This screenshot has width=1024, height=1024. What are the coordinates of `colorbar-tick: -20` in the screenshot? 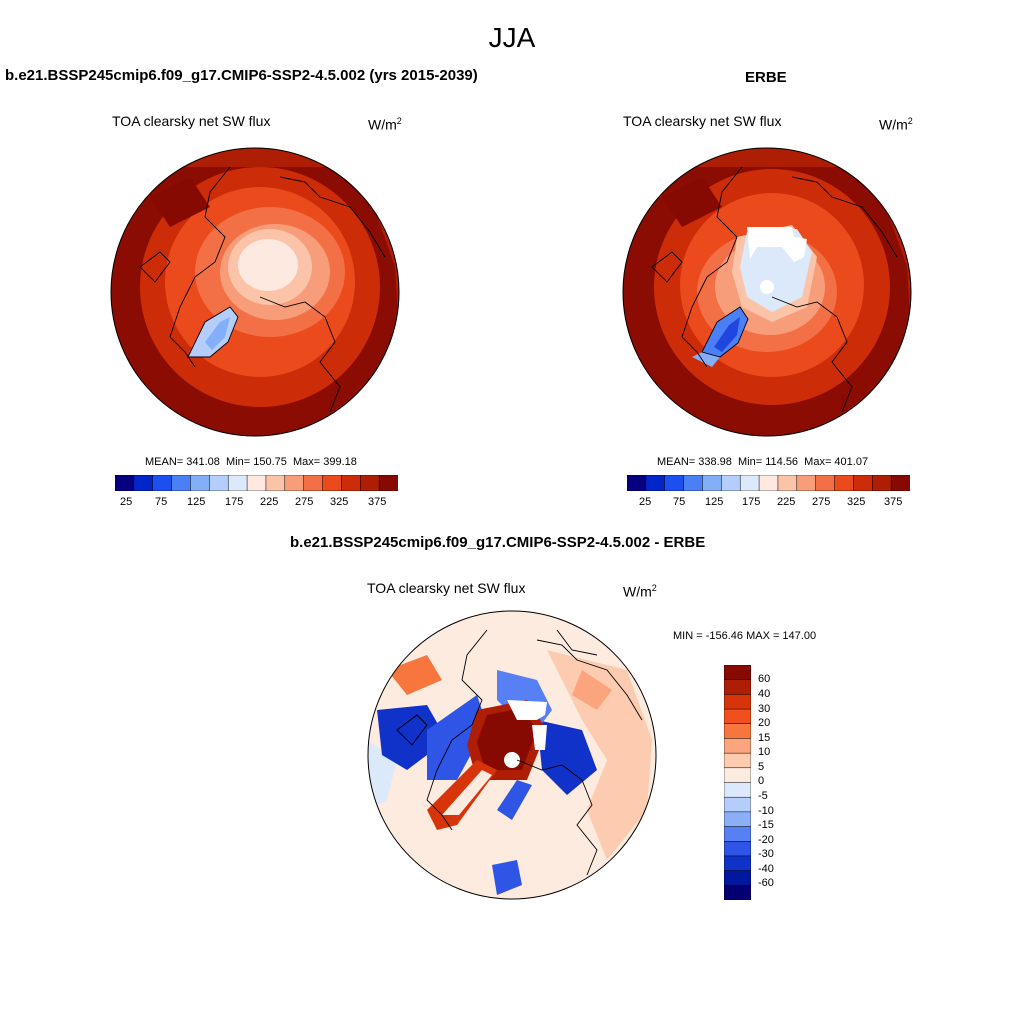 It's located at (766, 840).